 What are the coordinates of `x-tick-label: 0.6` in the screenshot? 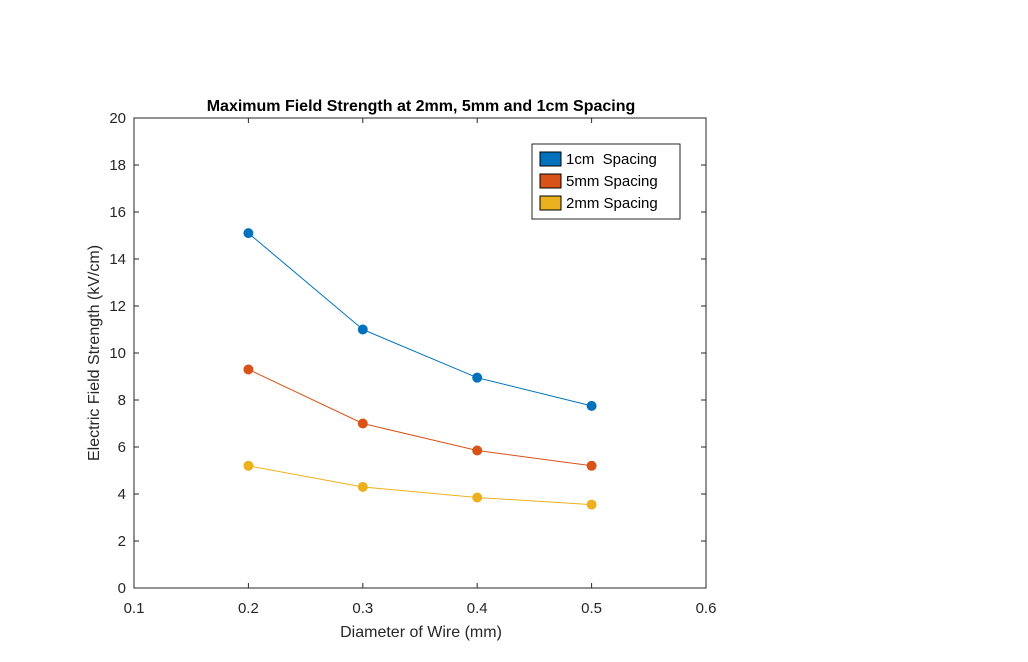 It's located at (706, 608).